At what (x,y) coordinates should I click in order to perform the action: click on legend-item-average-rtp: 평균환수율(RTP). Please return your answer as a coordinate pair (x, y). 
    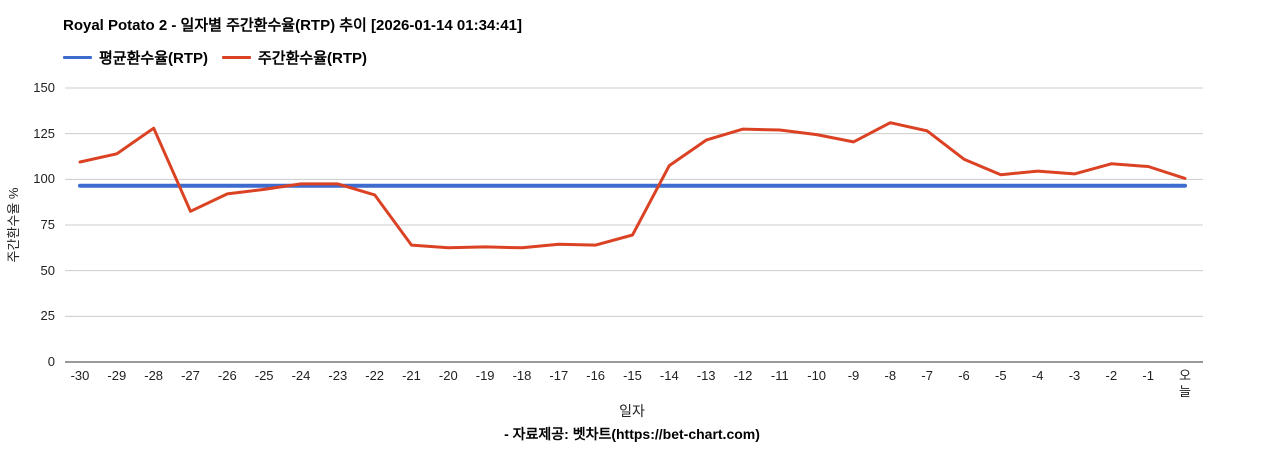
    Looking at the image, I should click on (135, 57).